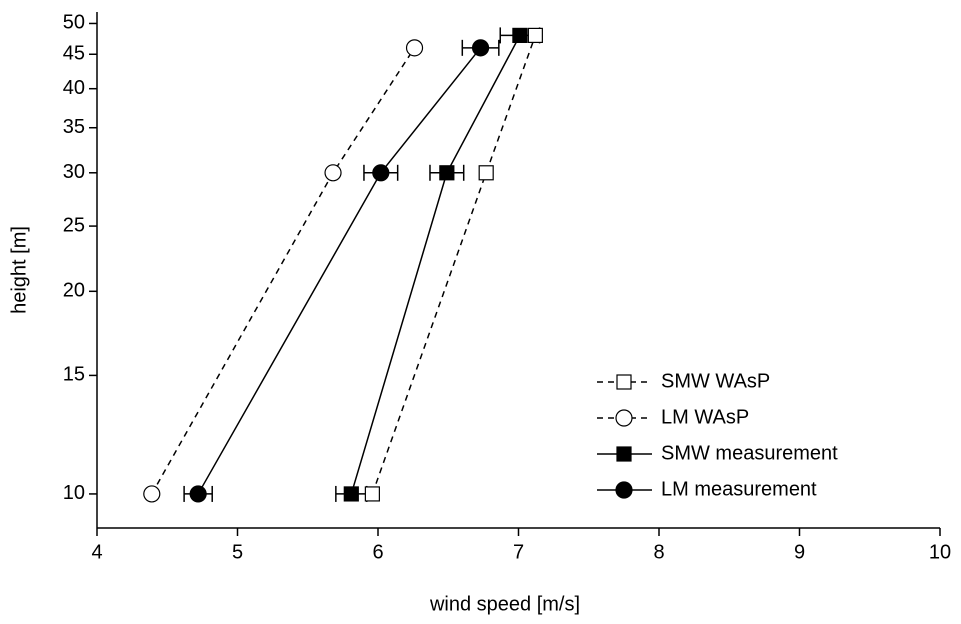 The image size is (961, 624). Describe the element at coordinates (749, 453) in the screenshot. I see `legend-label: SMW measurement` at that location.